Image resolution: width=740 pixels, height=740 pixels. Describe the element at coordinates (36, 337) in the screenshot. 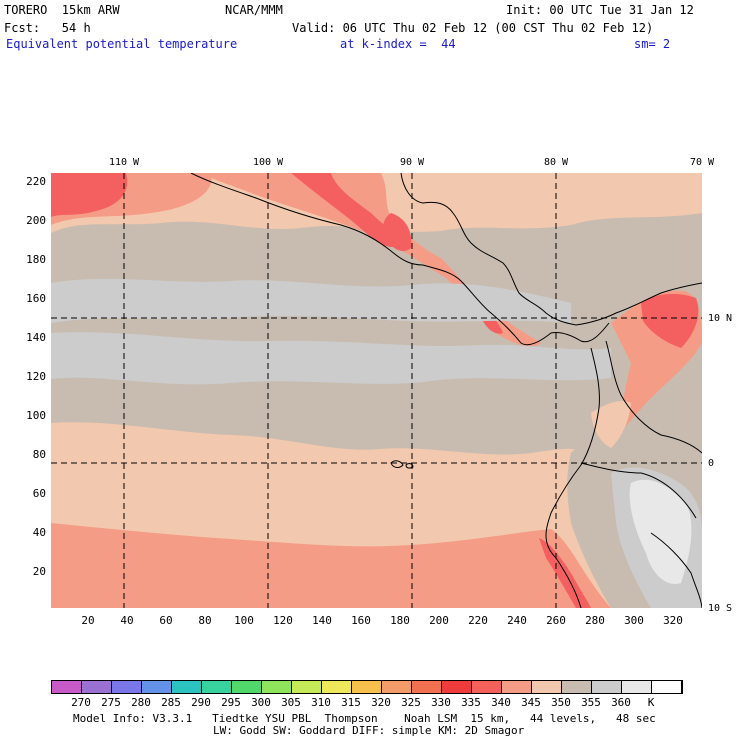

I see `y-tick: 140` at that location.